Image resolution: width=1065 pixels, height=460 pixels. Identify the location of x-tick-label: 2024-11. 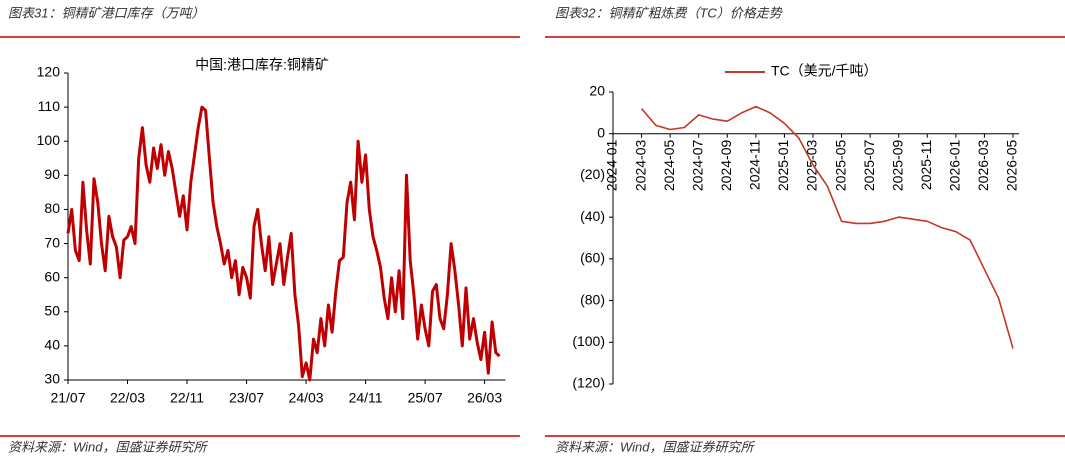
(755, 165).